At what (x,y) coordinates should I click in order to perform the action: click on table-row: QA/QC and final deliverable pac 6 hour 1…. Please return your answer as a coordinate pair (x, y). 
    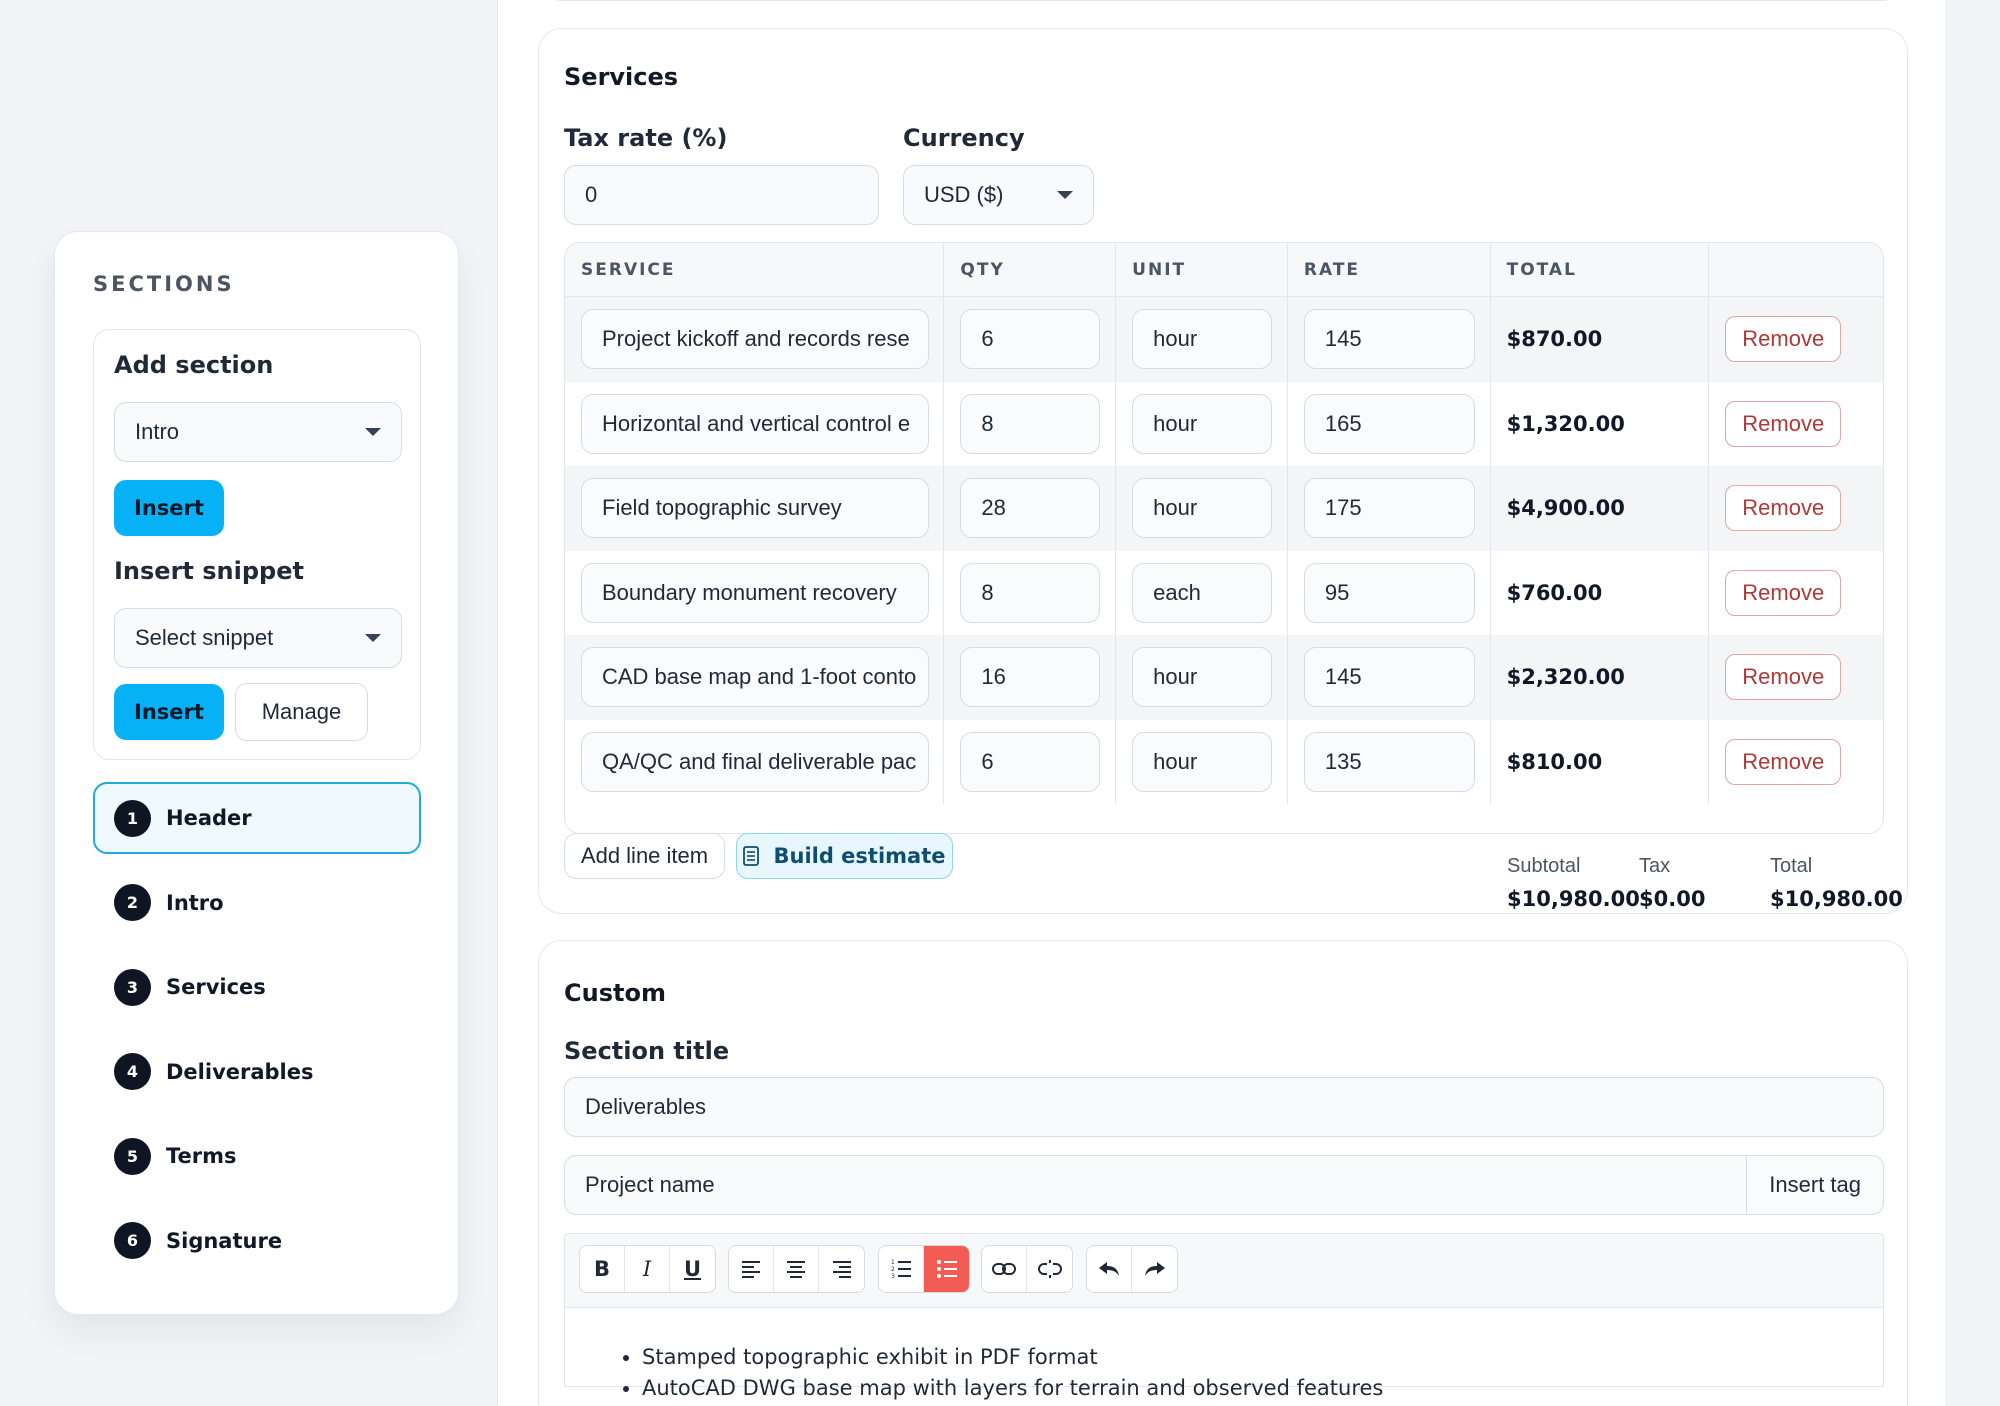
    Looking at the image, I should click on (1224, 761).